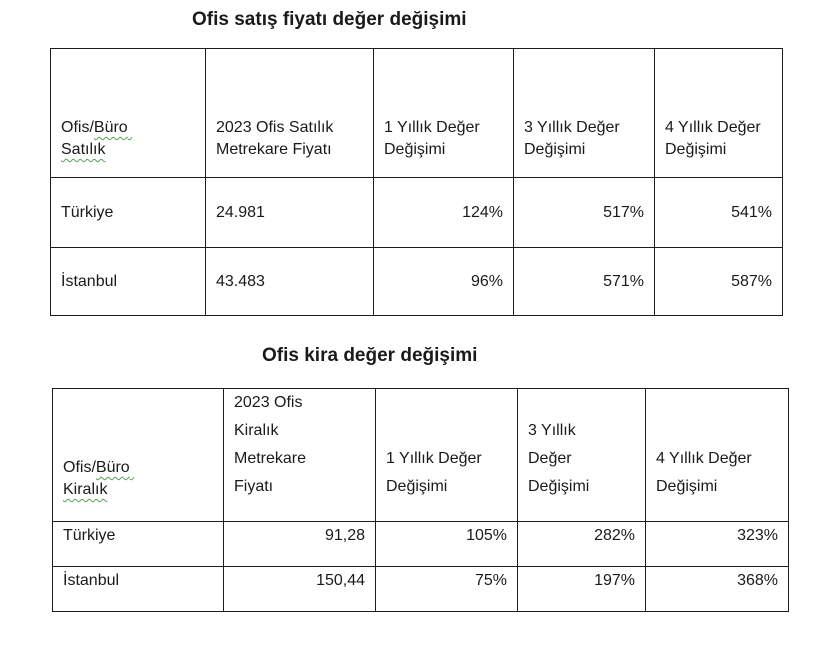 The height and width of the screenshot is (656, 834). I want to click on change-1y-cell: 124%, so click(443, 212).